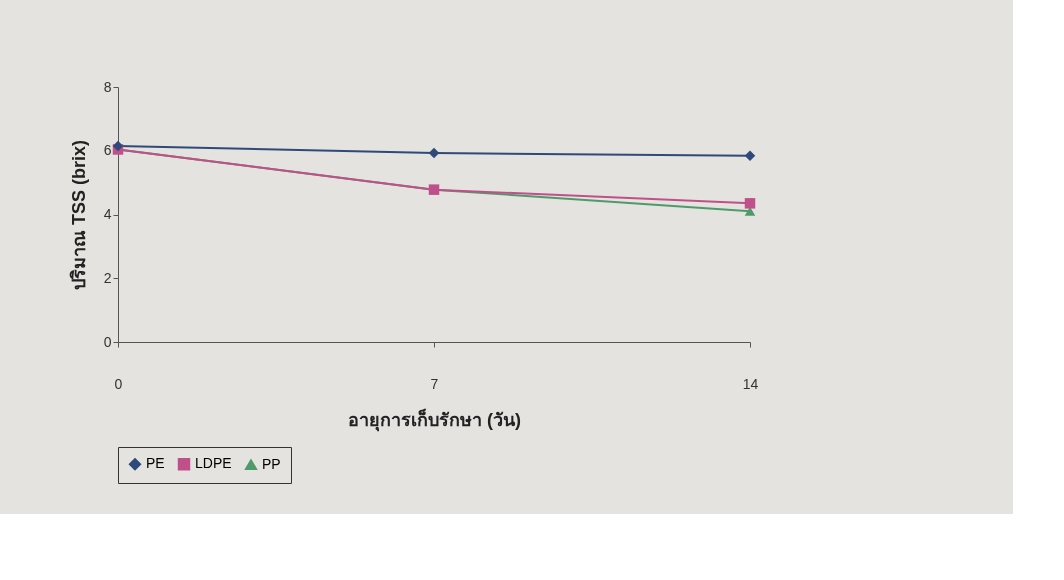  Describe the element at coordinates (155, 463) in the screenshot. I see `legend-label: PE` at that location.